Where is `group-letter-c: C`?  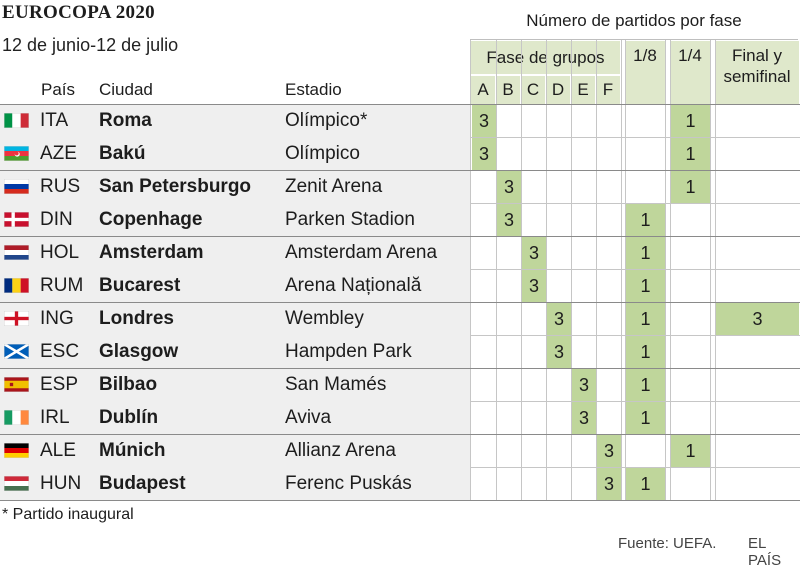 group-letter-c: C is located at coordinates (533, 90).